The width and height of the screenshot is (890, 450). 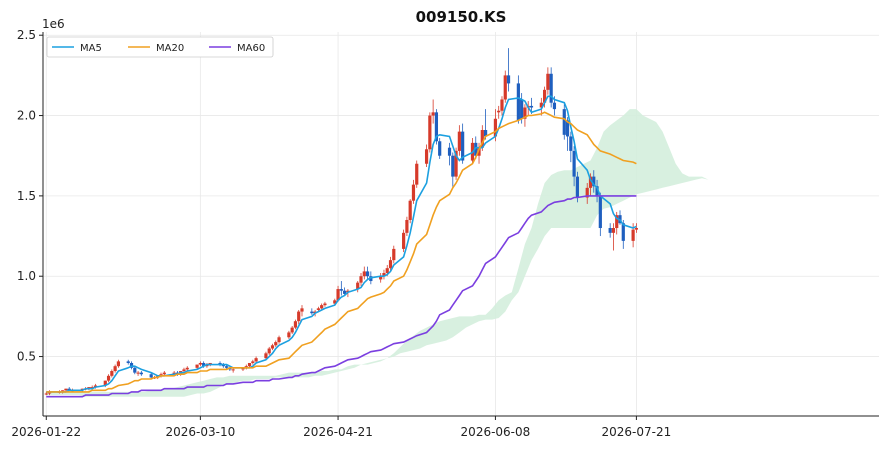 I want to click on x-tick-label: 2026-07-21, so click(x=637, y=432).